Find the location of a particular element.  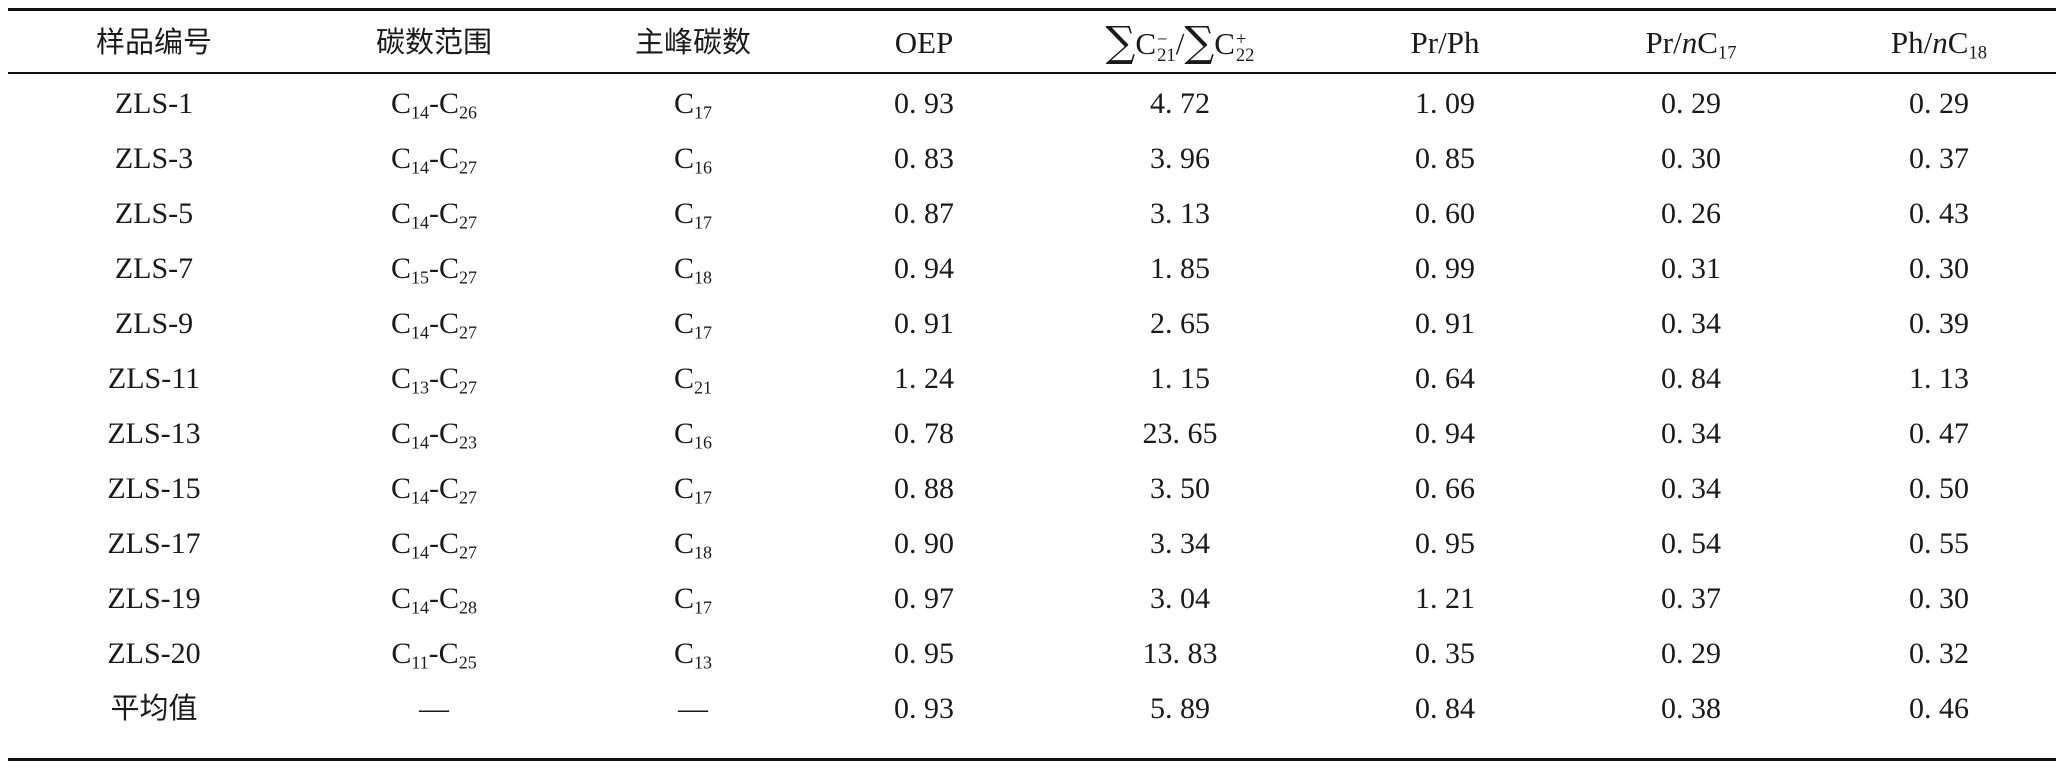

cell-main-peak: C21 is located at coordinates (692, 379).